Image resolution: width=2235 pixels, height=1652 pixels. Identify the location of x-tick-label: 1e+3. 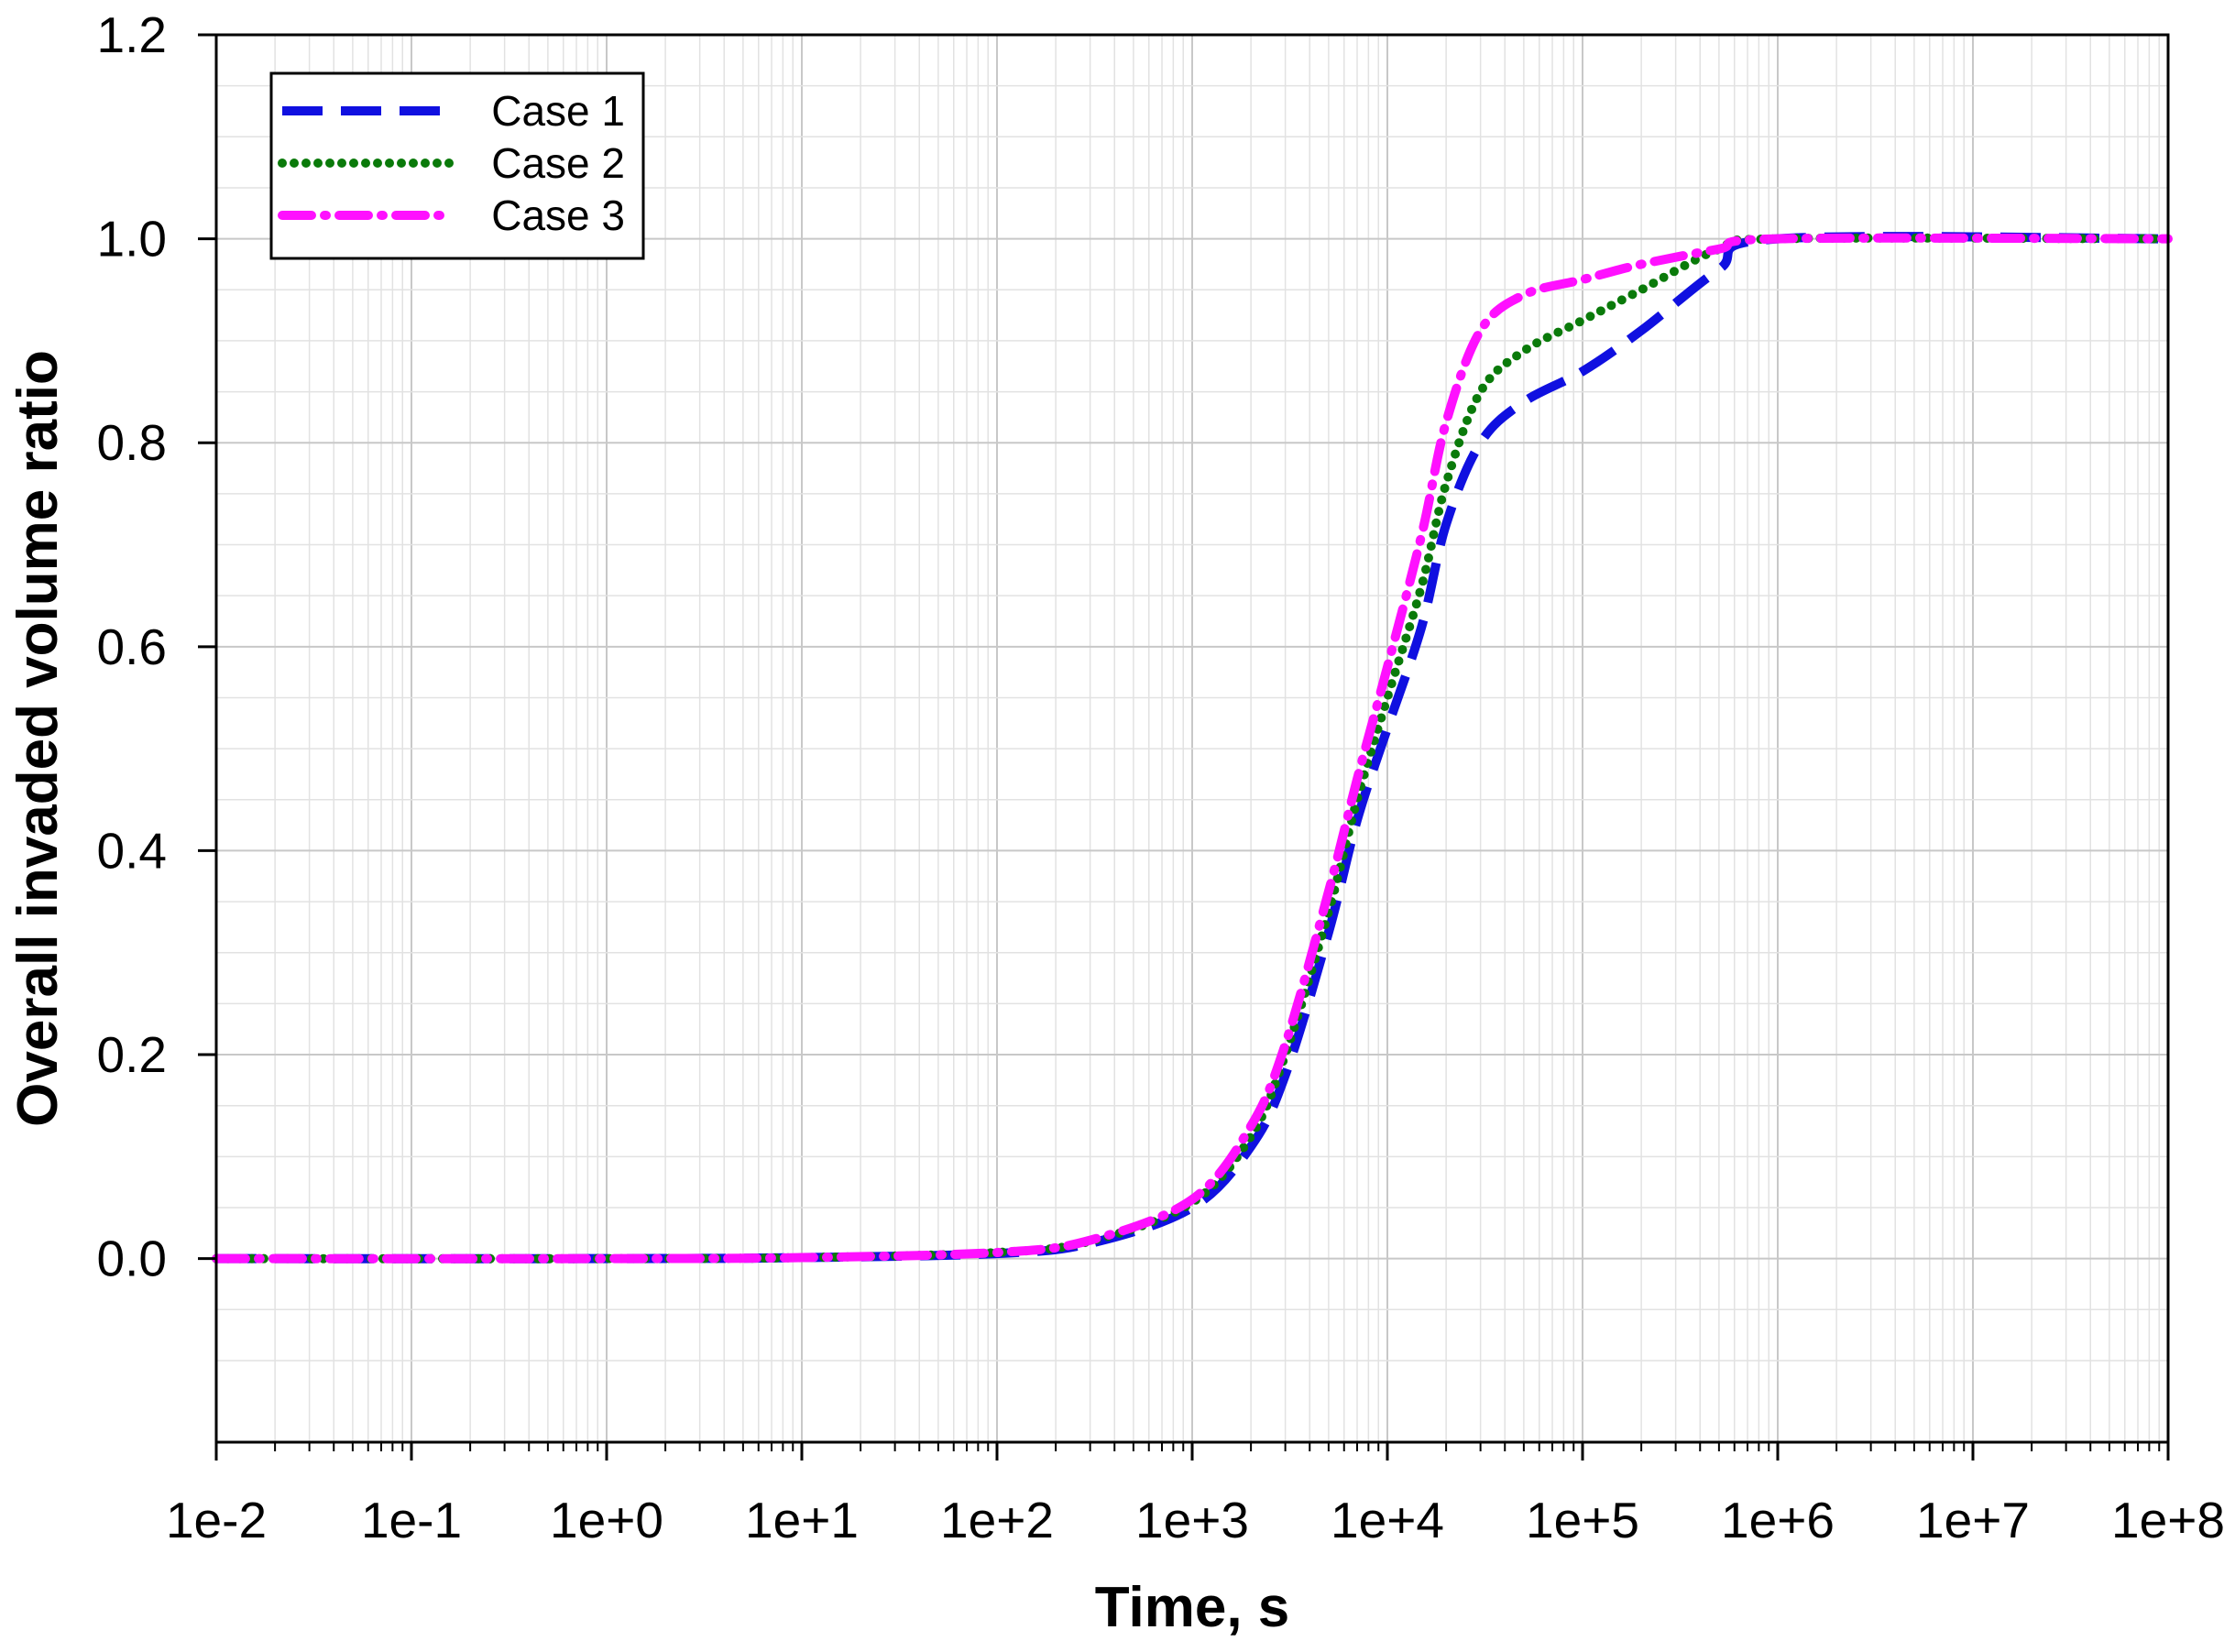
(1192, 1520).